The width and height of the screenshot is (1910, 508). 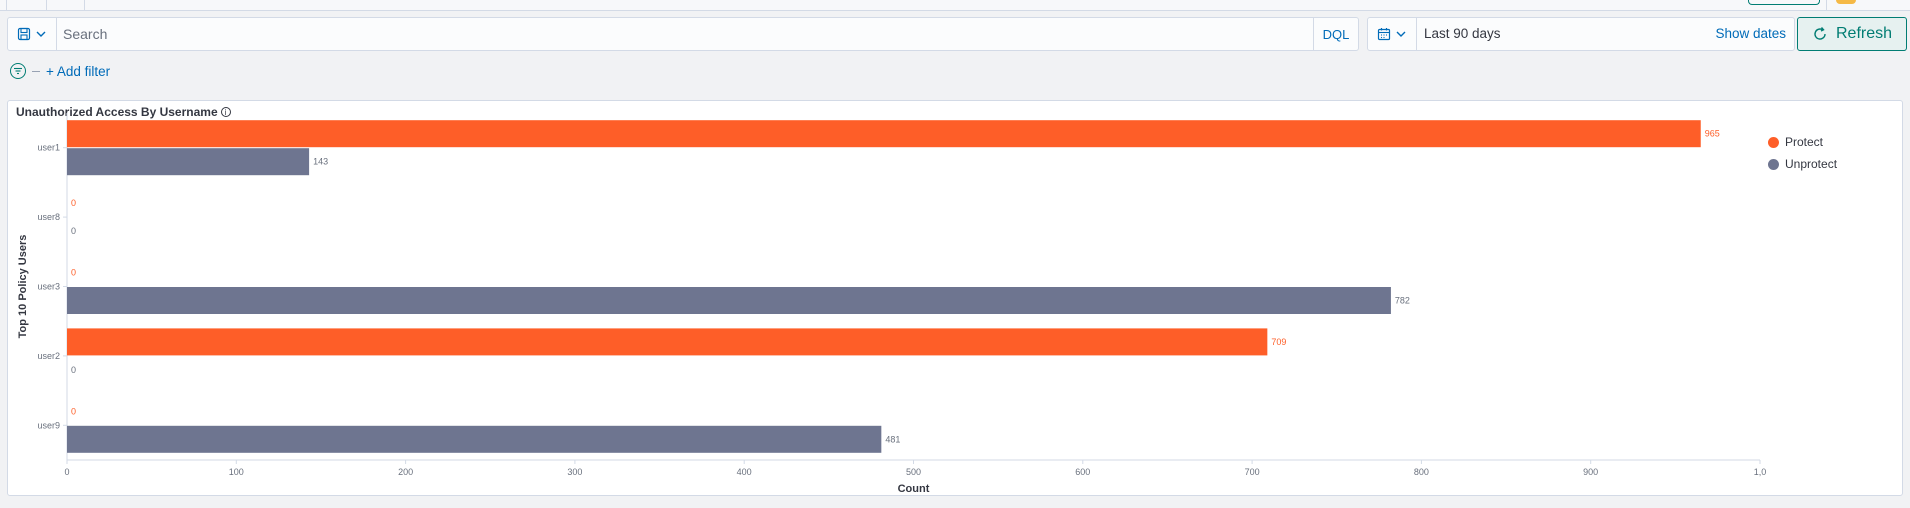 What do you see at coordinates (1846, 2) in the screenshot?
I see `user-avatar-edge` at bounding box center [1846, 2].